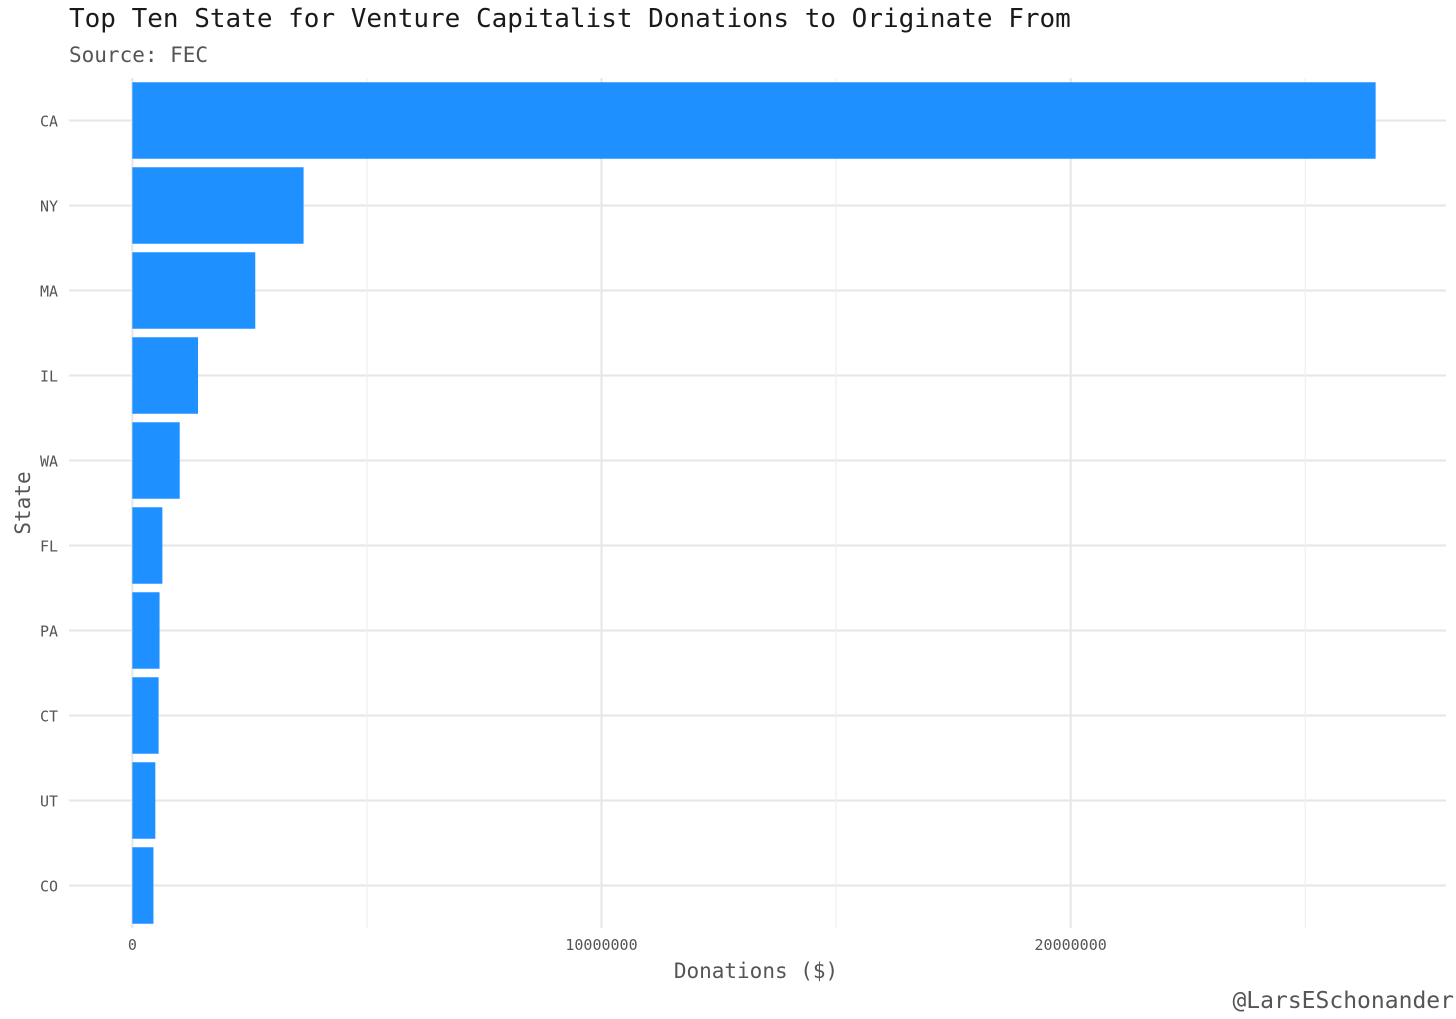  I want to click on y-tick-label: PA, so click(49, 632).